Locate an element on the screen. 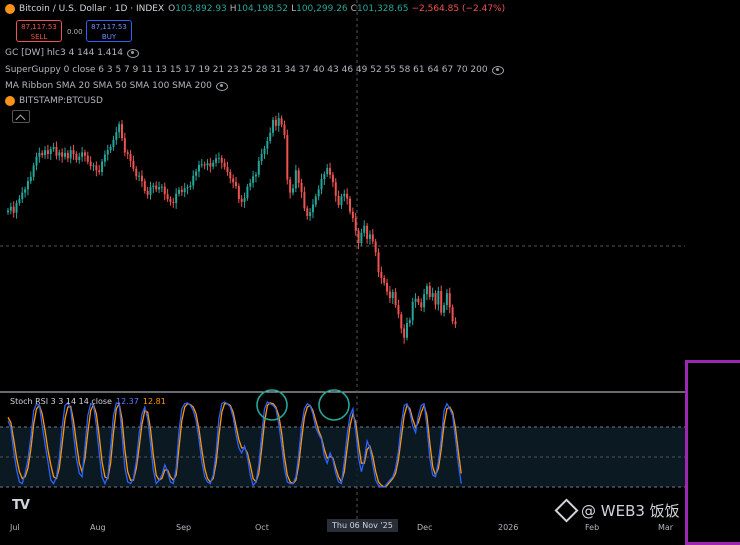 The width and height of the screenshot is (740, 545). indicator-gc: GC [DW] hlc3 4 144 1.414 is located at coordinates (72, 53).